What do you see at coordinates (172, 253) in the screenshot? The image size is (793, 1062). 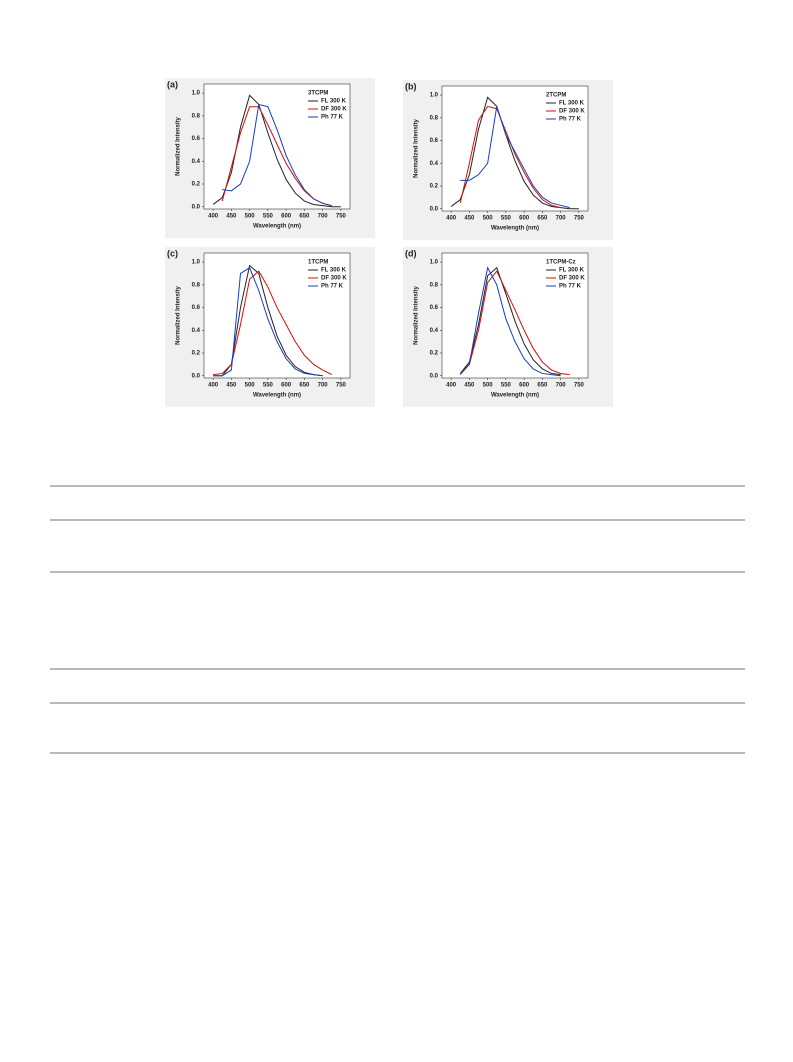 I see `panel-label: (c)` at bounding box center [172, 253].